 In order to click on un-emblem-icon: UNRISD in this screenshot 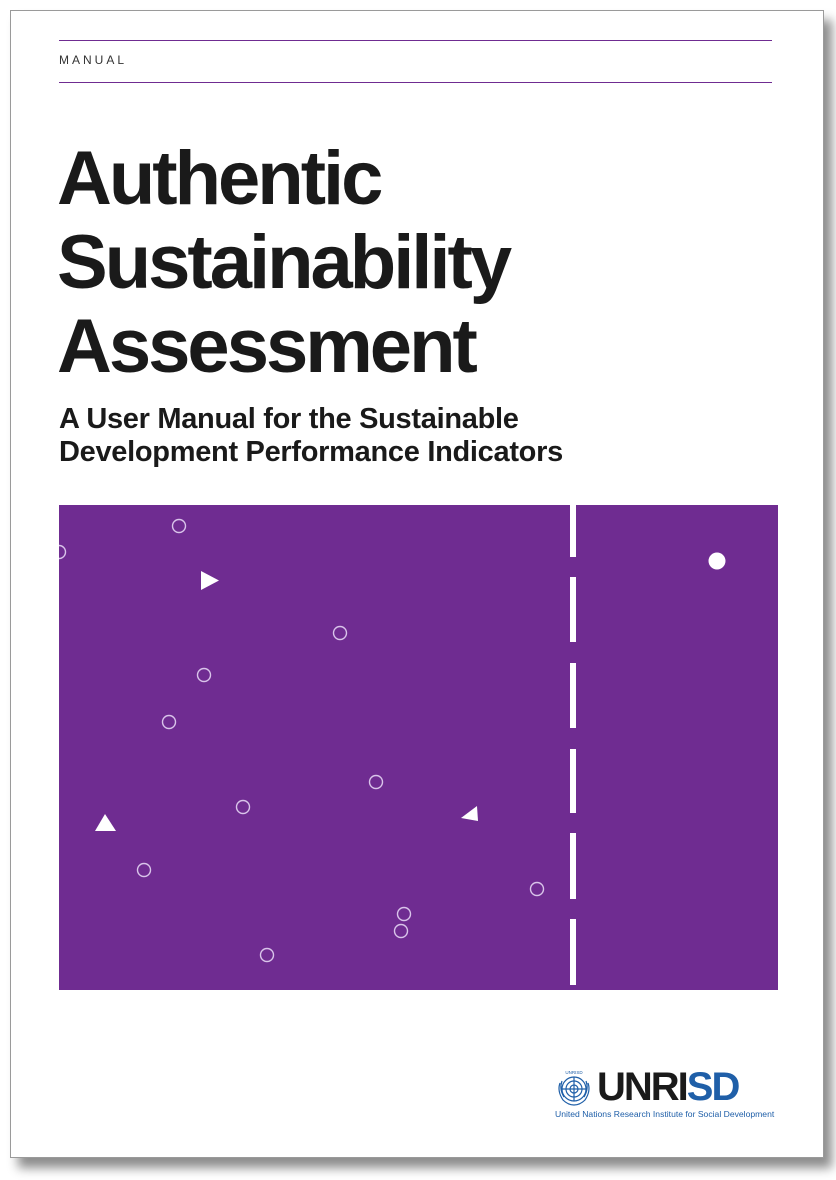, I will do `click(574, 1088)`.